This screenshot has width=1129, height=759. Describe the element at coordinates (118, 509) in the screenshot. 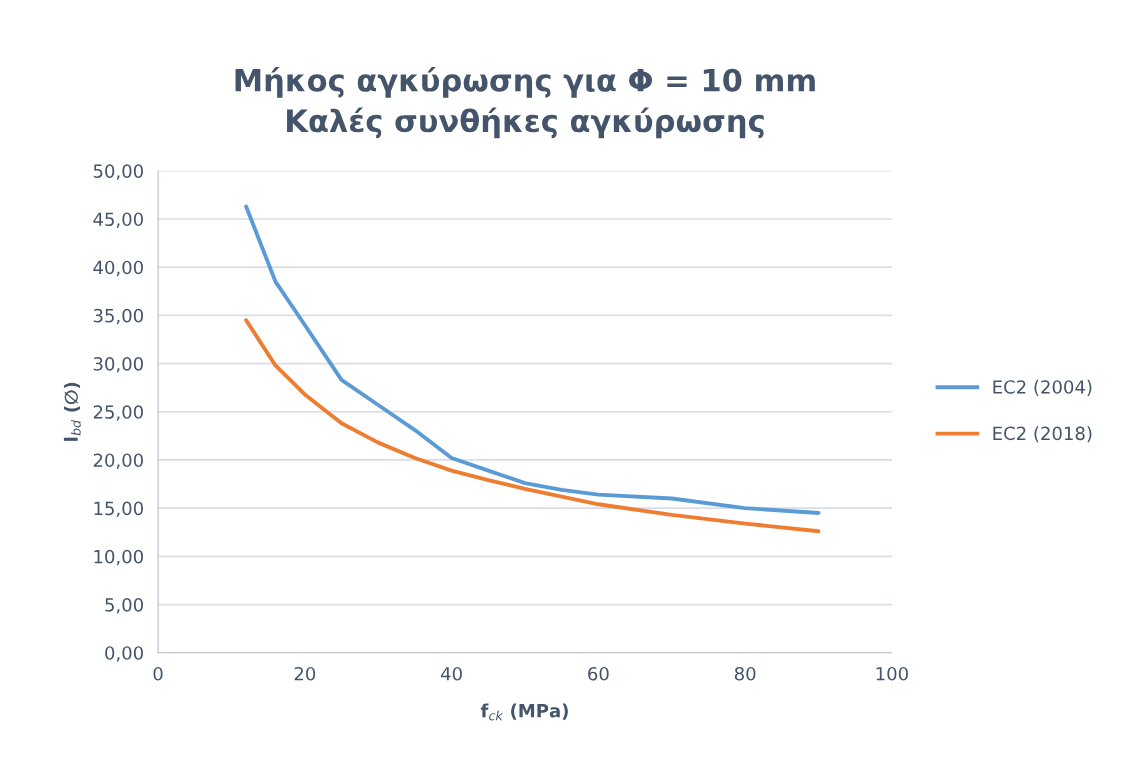

I see `y-tick-label: 15,00` at that location.